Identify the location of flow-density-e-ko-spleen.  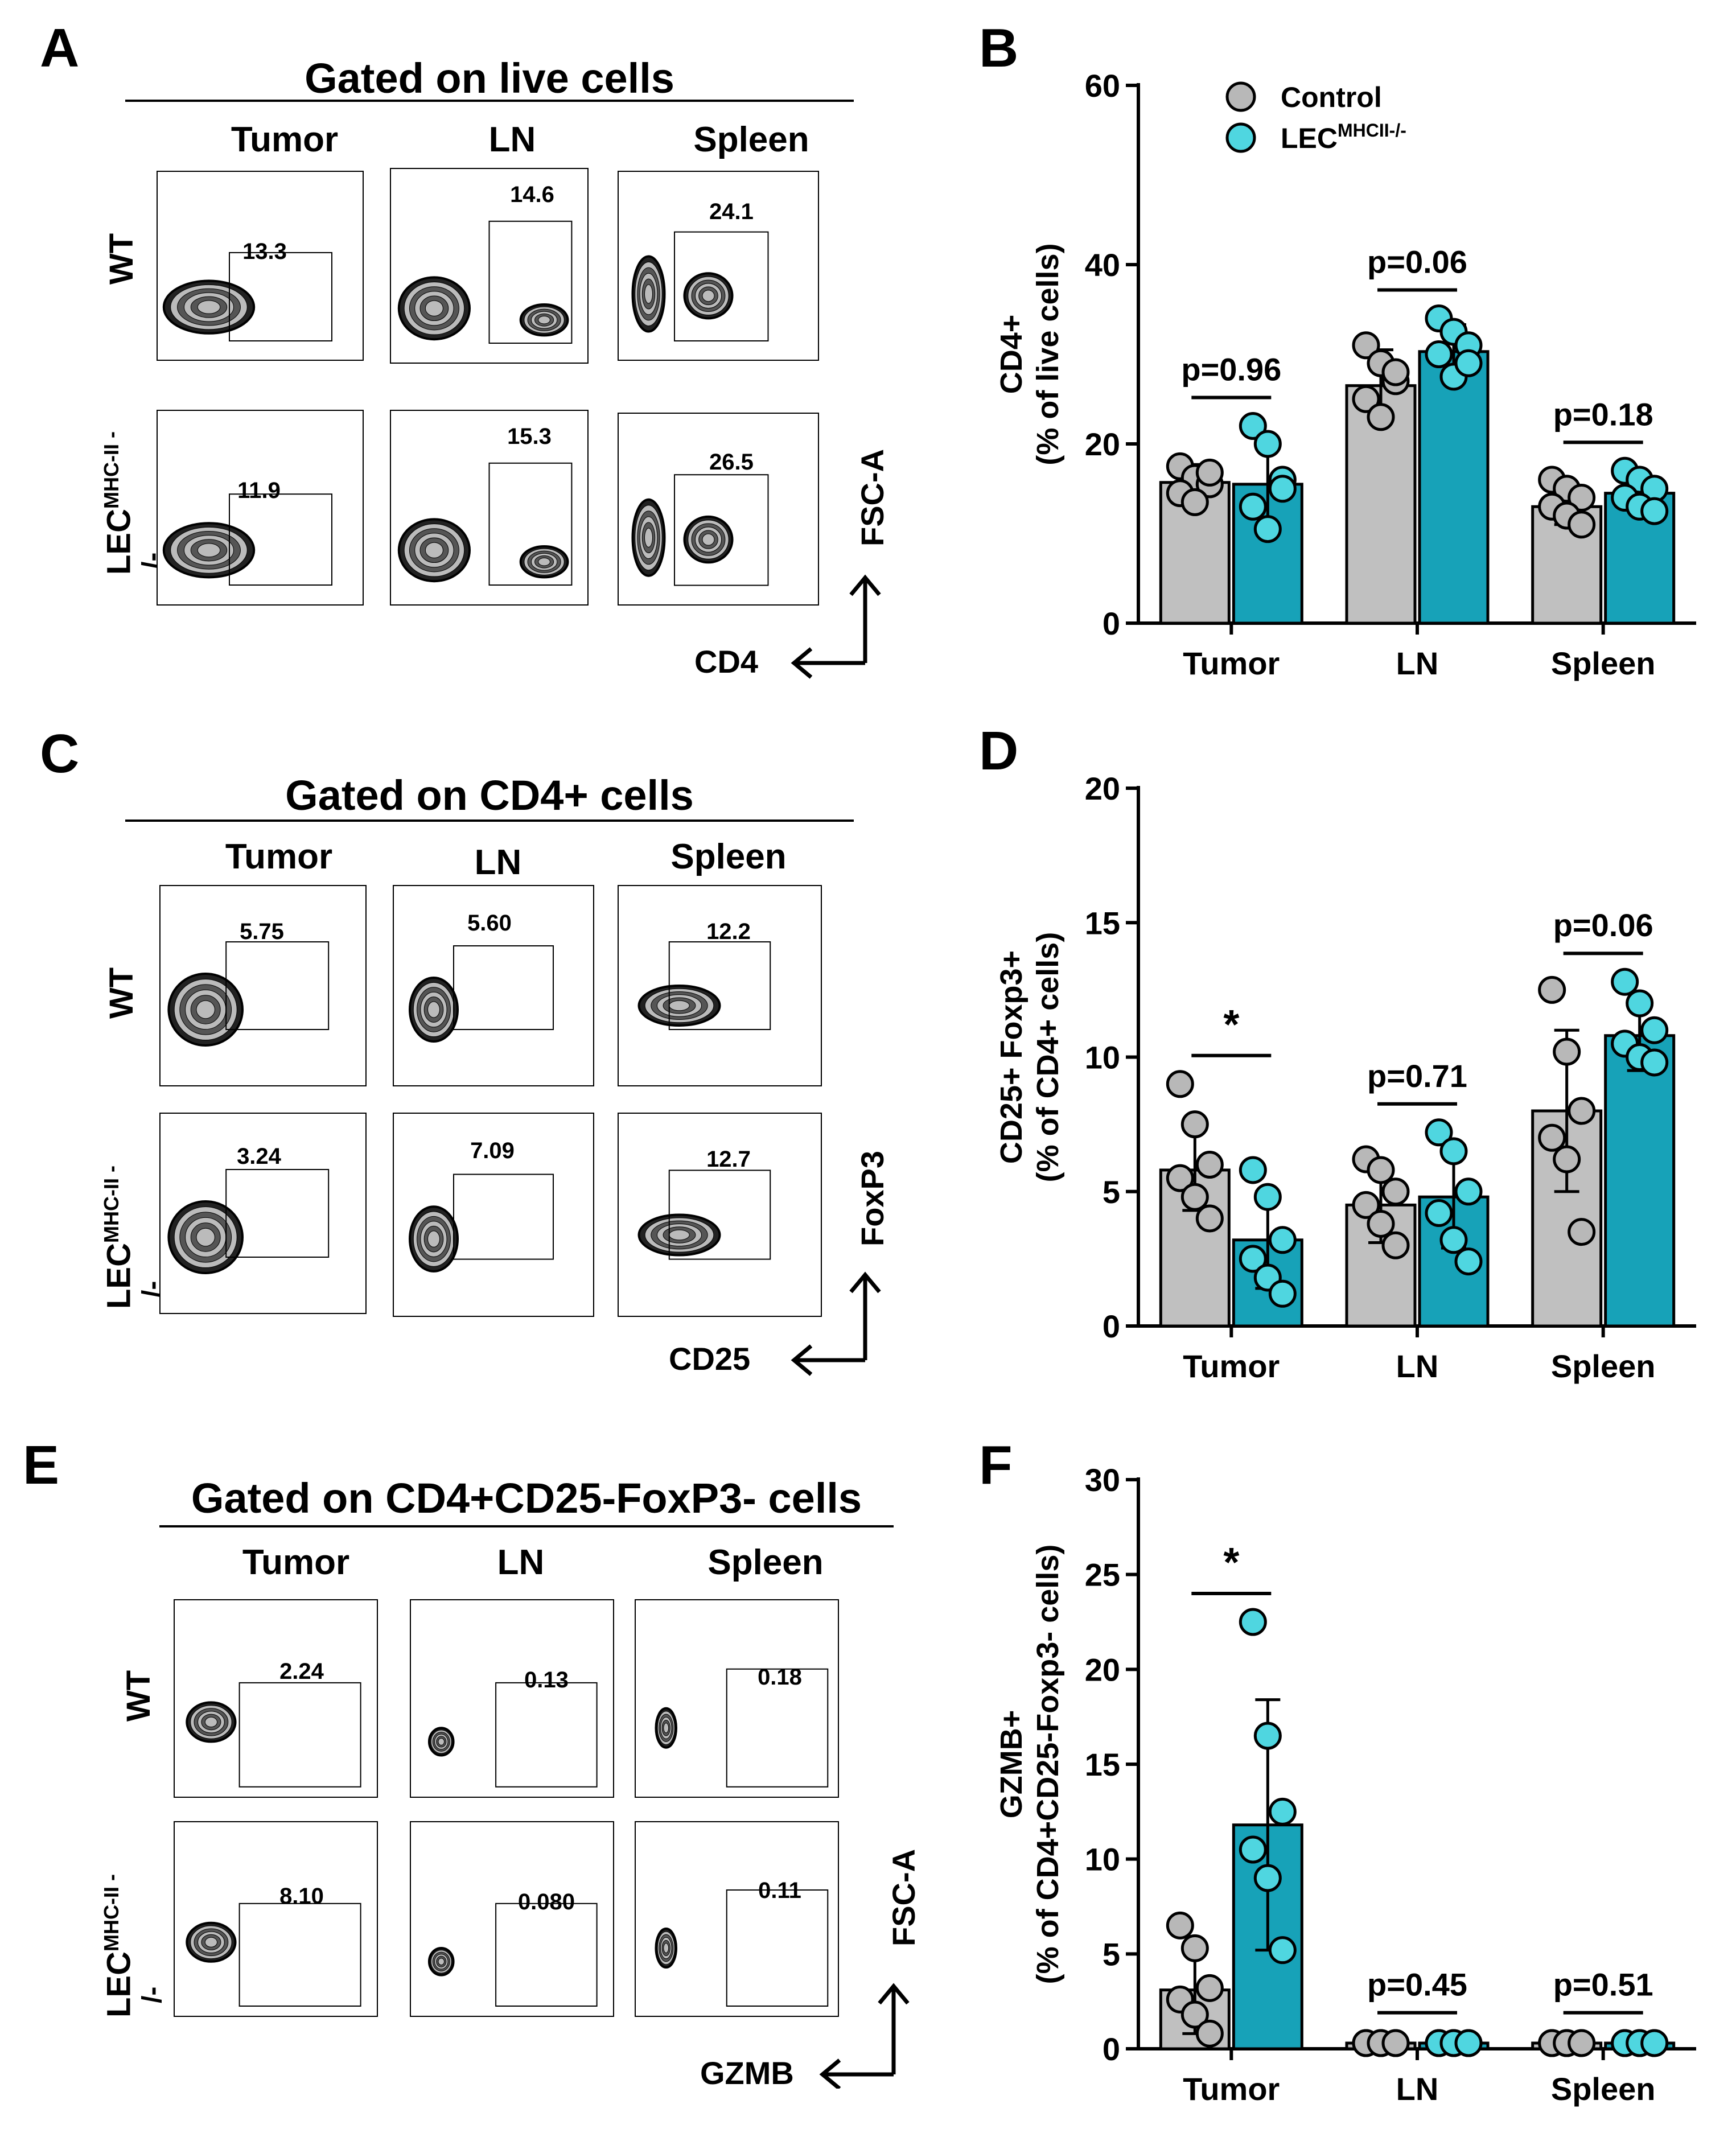
(742, 1948).